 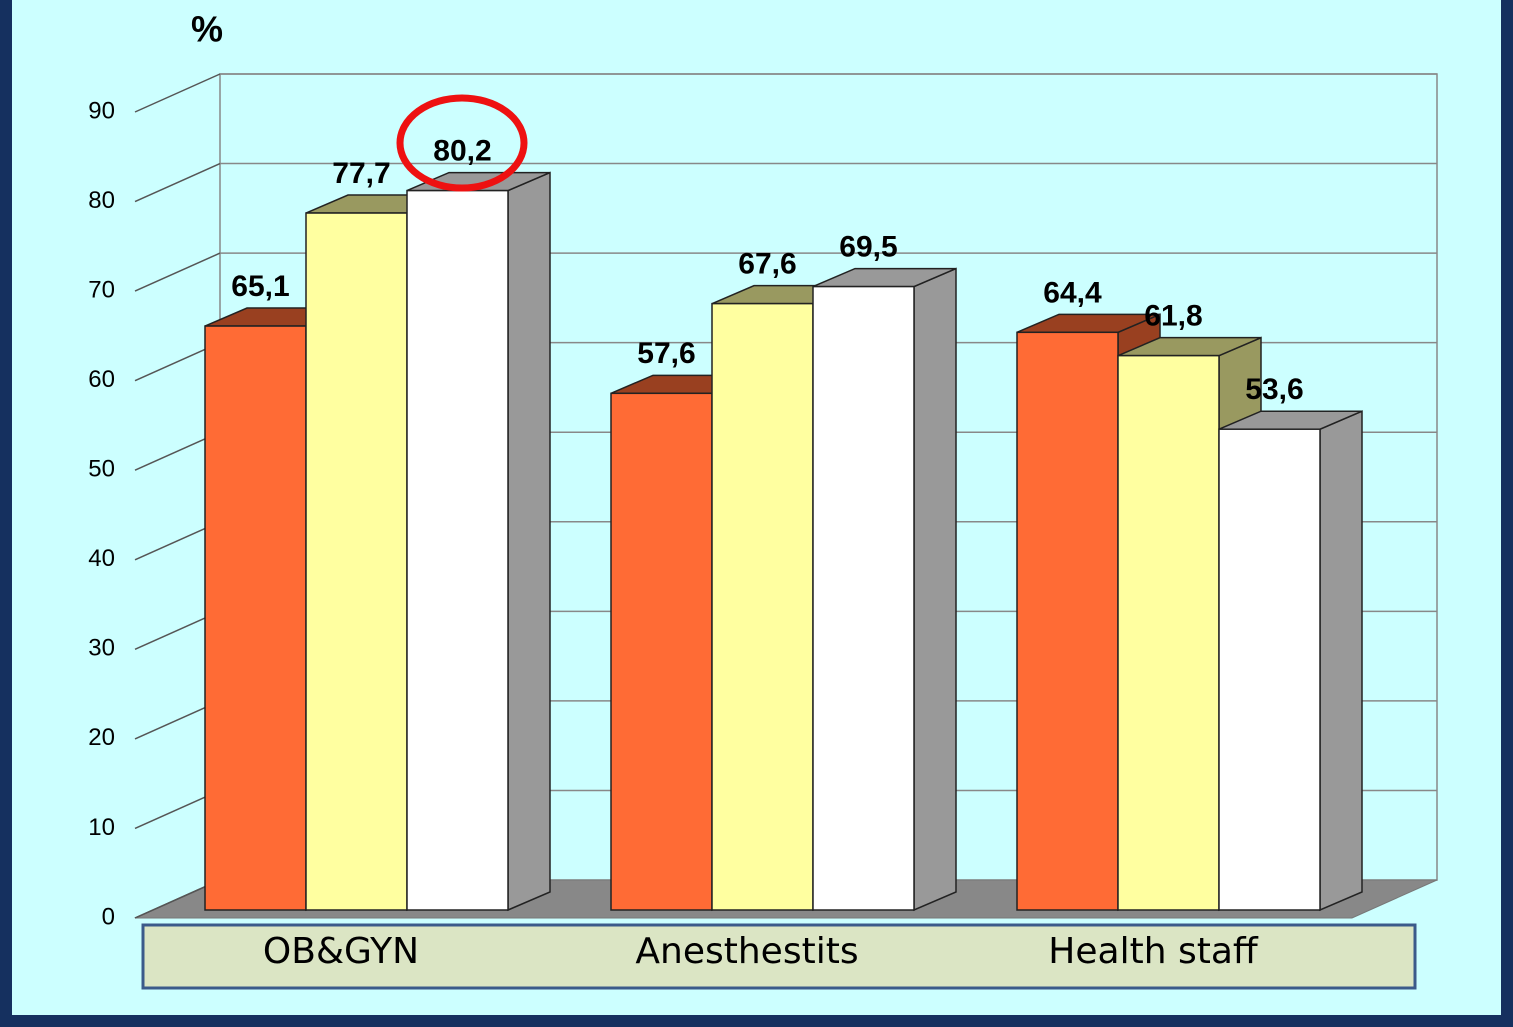 What do you see at coordinates (1153, 951) in the screenshot?
I see `x-tick-label: Health staff` at bounding box center [1153, 951].